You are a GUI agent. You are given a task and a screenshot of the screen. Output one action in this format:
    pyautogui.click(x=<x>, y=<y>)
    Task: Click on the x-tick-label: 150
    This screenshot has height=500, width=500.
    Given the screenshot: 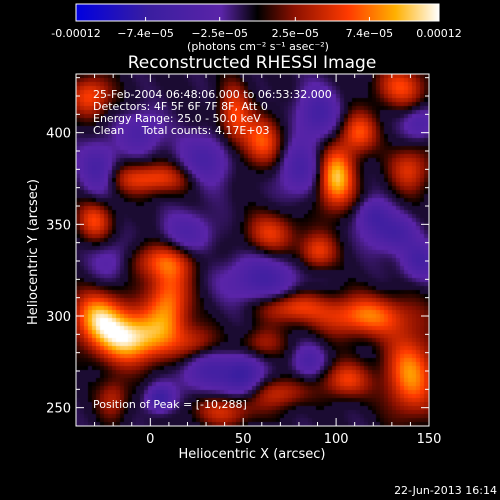 What is the action you would take?
    pyautogui.click(x=429, y=439)
    